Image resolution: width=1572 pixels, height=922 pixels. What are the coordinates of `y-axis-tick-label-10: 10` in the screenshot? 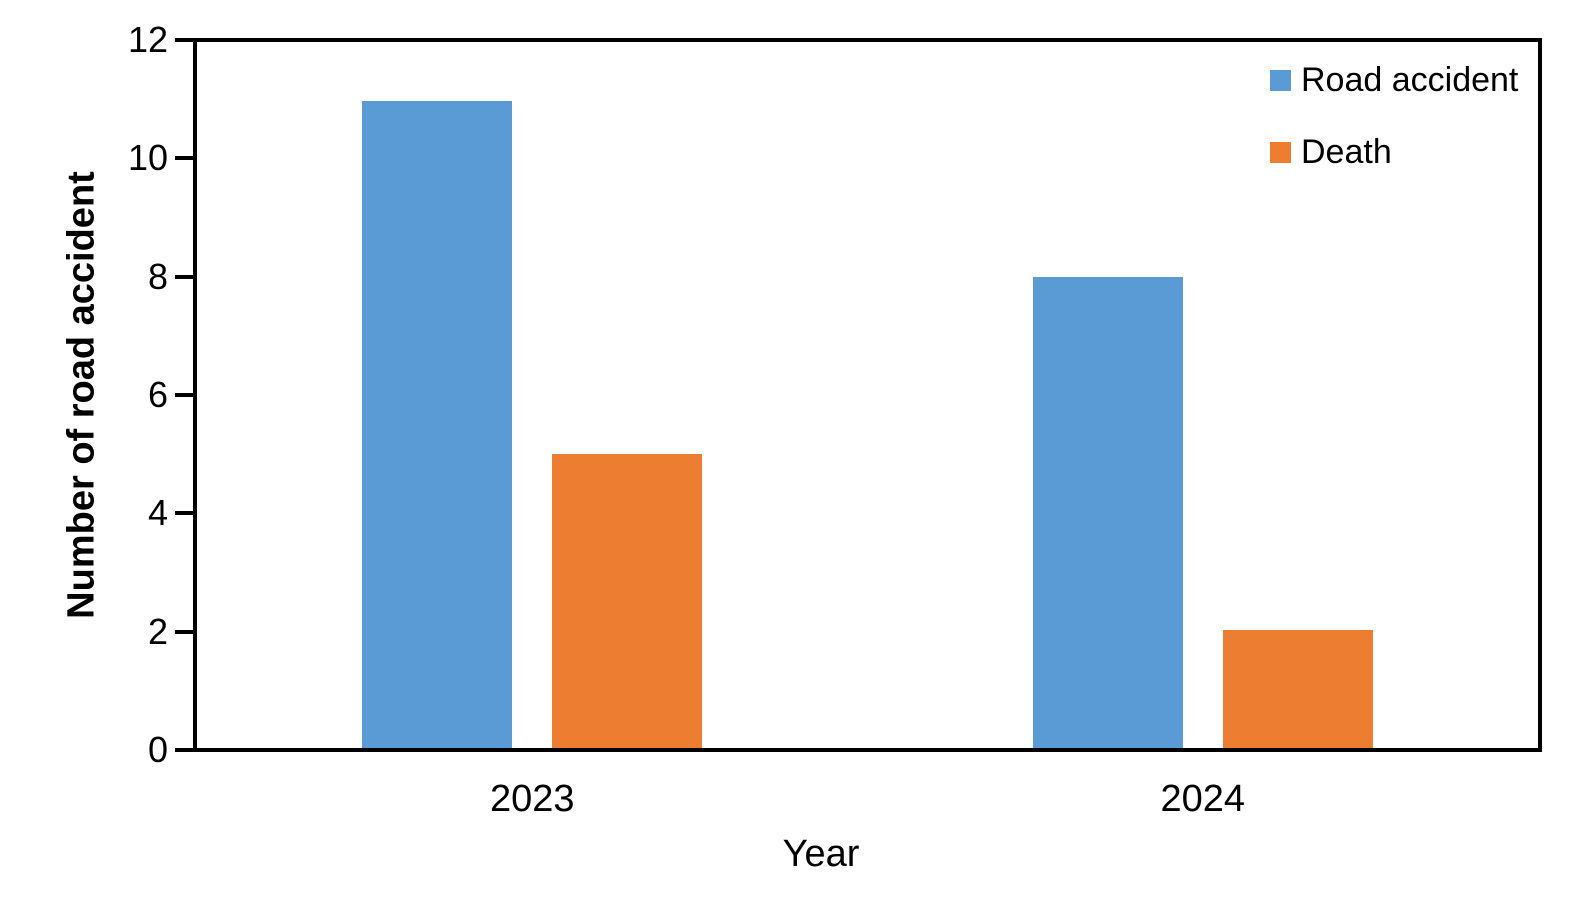 It's located at (147, 158).